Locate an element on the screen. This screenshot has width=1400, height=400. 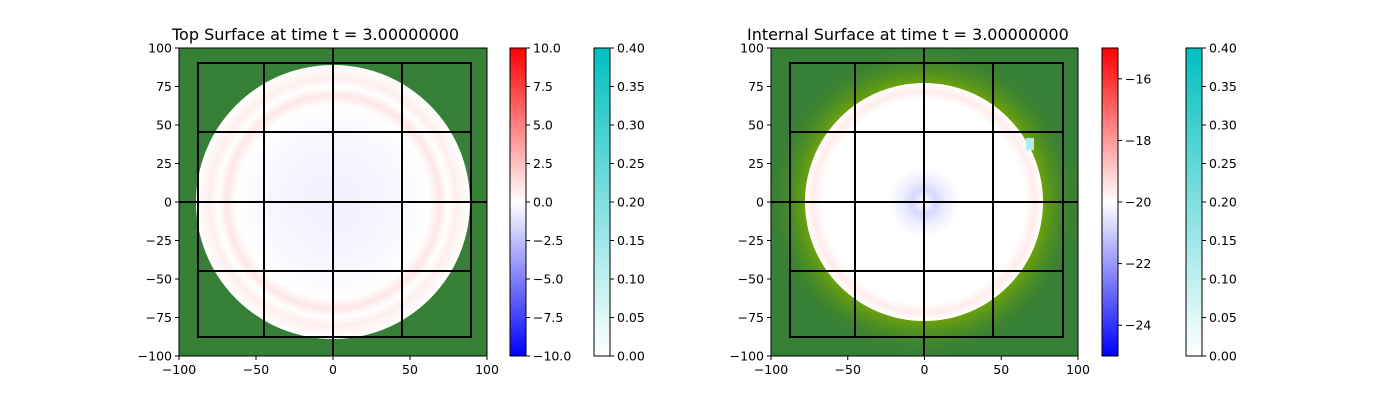
colorbar-tick-label: −7.5 is located at coordinates (548, 317).